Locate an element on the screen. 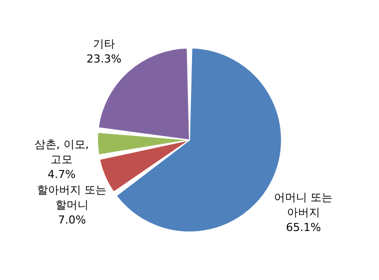  slice-label: 어머니 또는 아버지 is located at coordinates (303, 205).